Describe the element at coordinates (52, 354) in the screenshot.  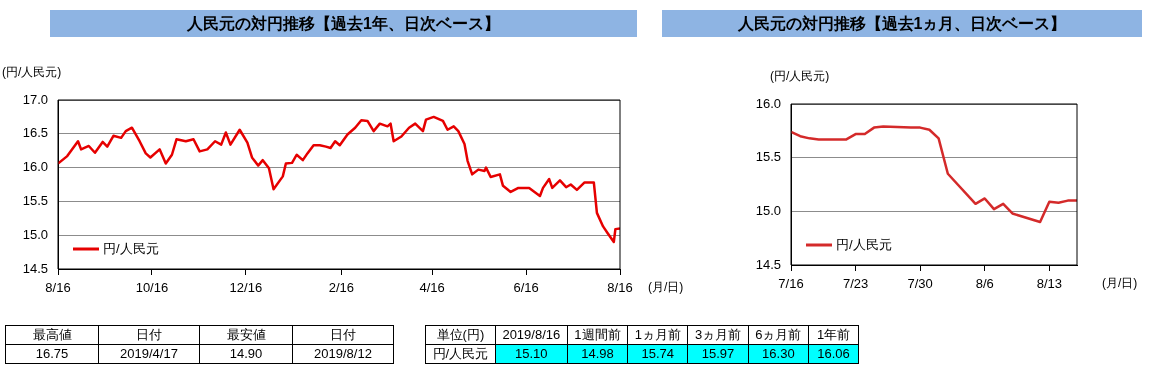
I see `text: 16.75` at that location.